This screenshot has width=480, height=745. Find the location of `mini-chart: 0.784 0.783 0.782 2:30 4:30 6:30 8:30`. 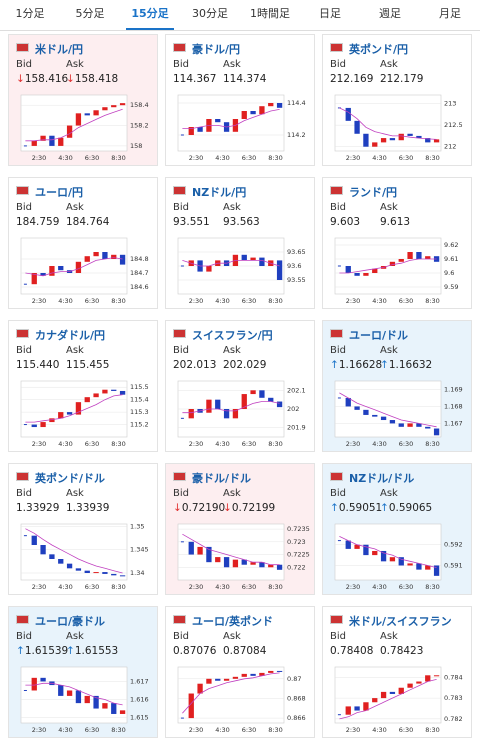

mini-chart: 0.784 0.783 0.782 2:30 4:30 6:30 8:30 is located at coordinates (398, 700).